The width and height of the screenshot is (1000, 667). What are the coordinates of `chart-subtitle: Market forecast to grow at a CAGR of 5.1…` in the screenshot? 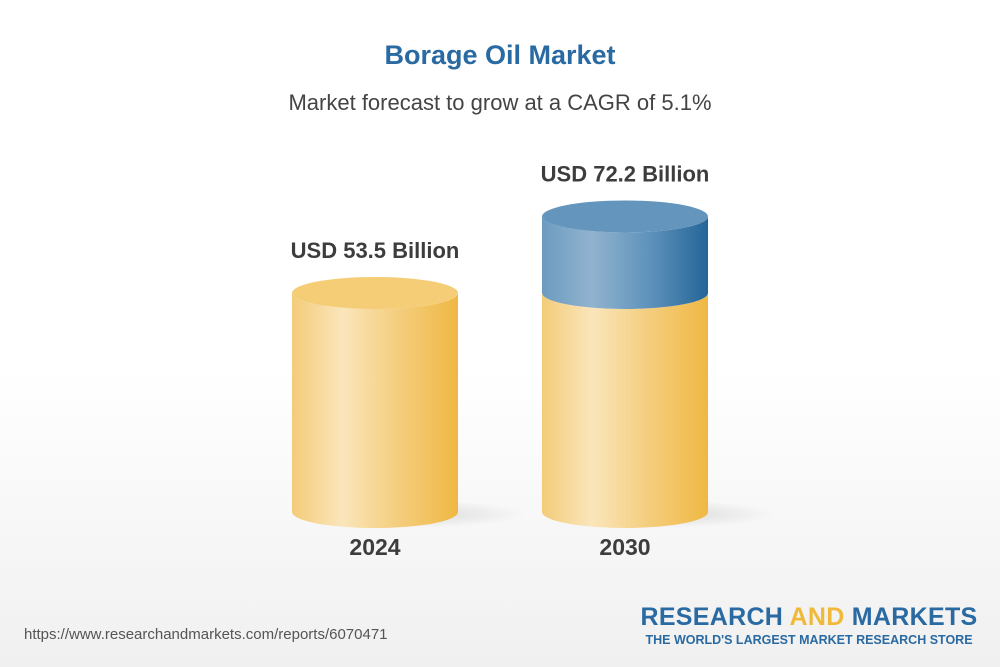 It's located at (500, 102).